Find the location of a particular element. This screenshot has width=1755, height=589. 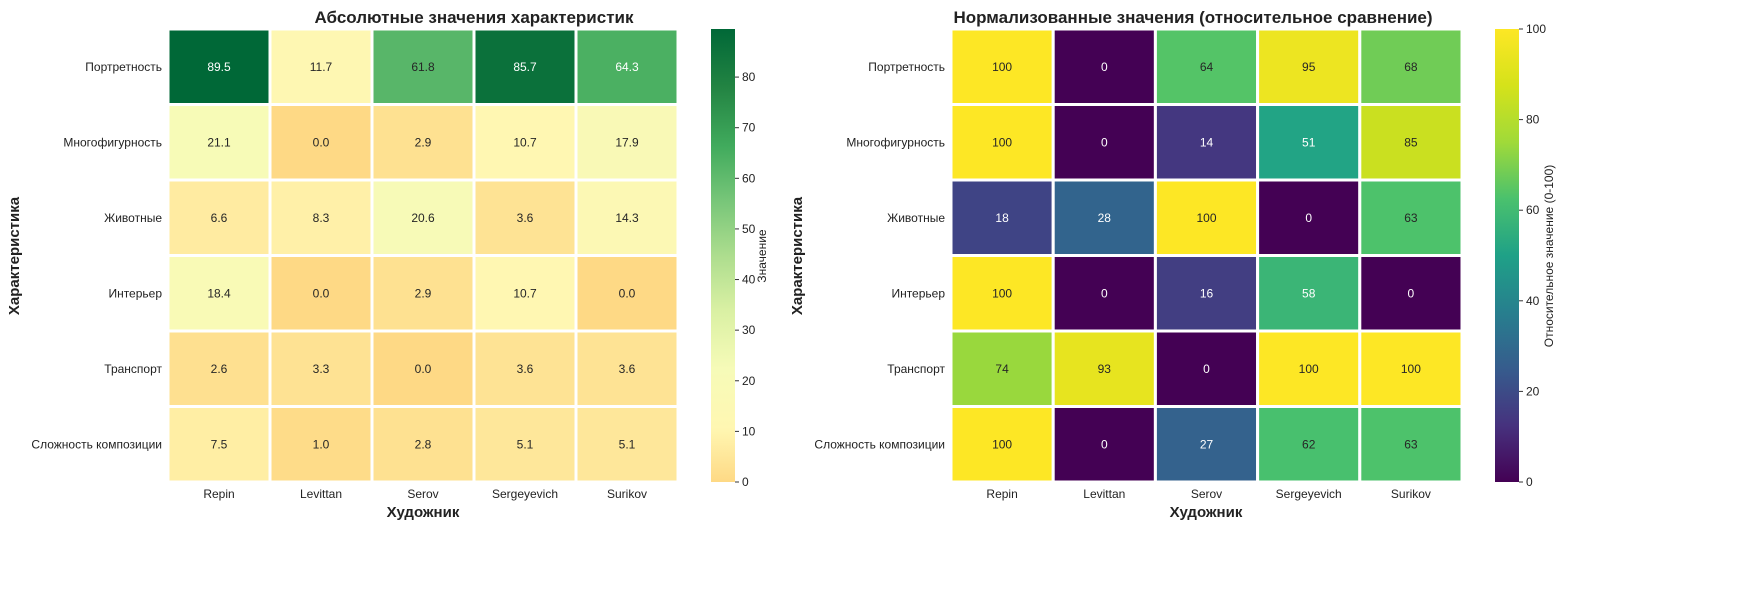

cell-value-label: 85 is located at coordinates (1411, 142).